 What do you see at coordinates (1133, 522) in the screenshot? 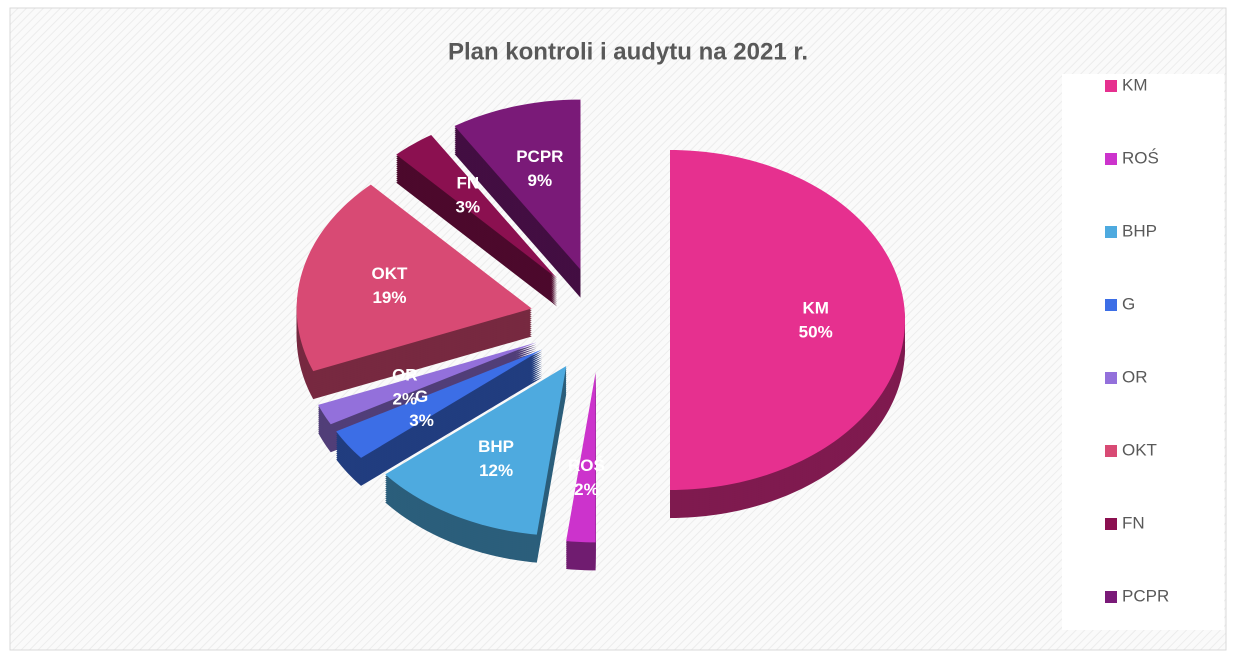
I see `legend-label: FN` at bounding box center [1133, 522].